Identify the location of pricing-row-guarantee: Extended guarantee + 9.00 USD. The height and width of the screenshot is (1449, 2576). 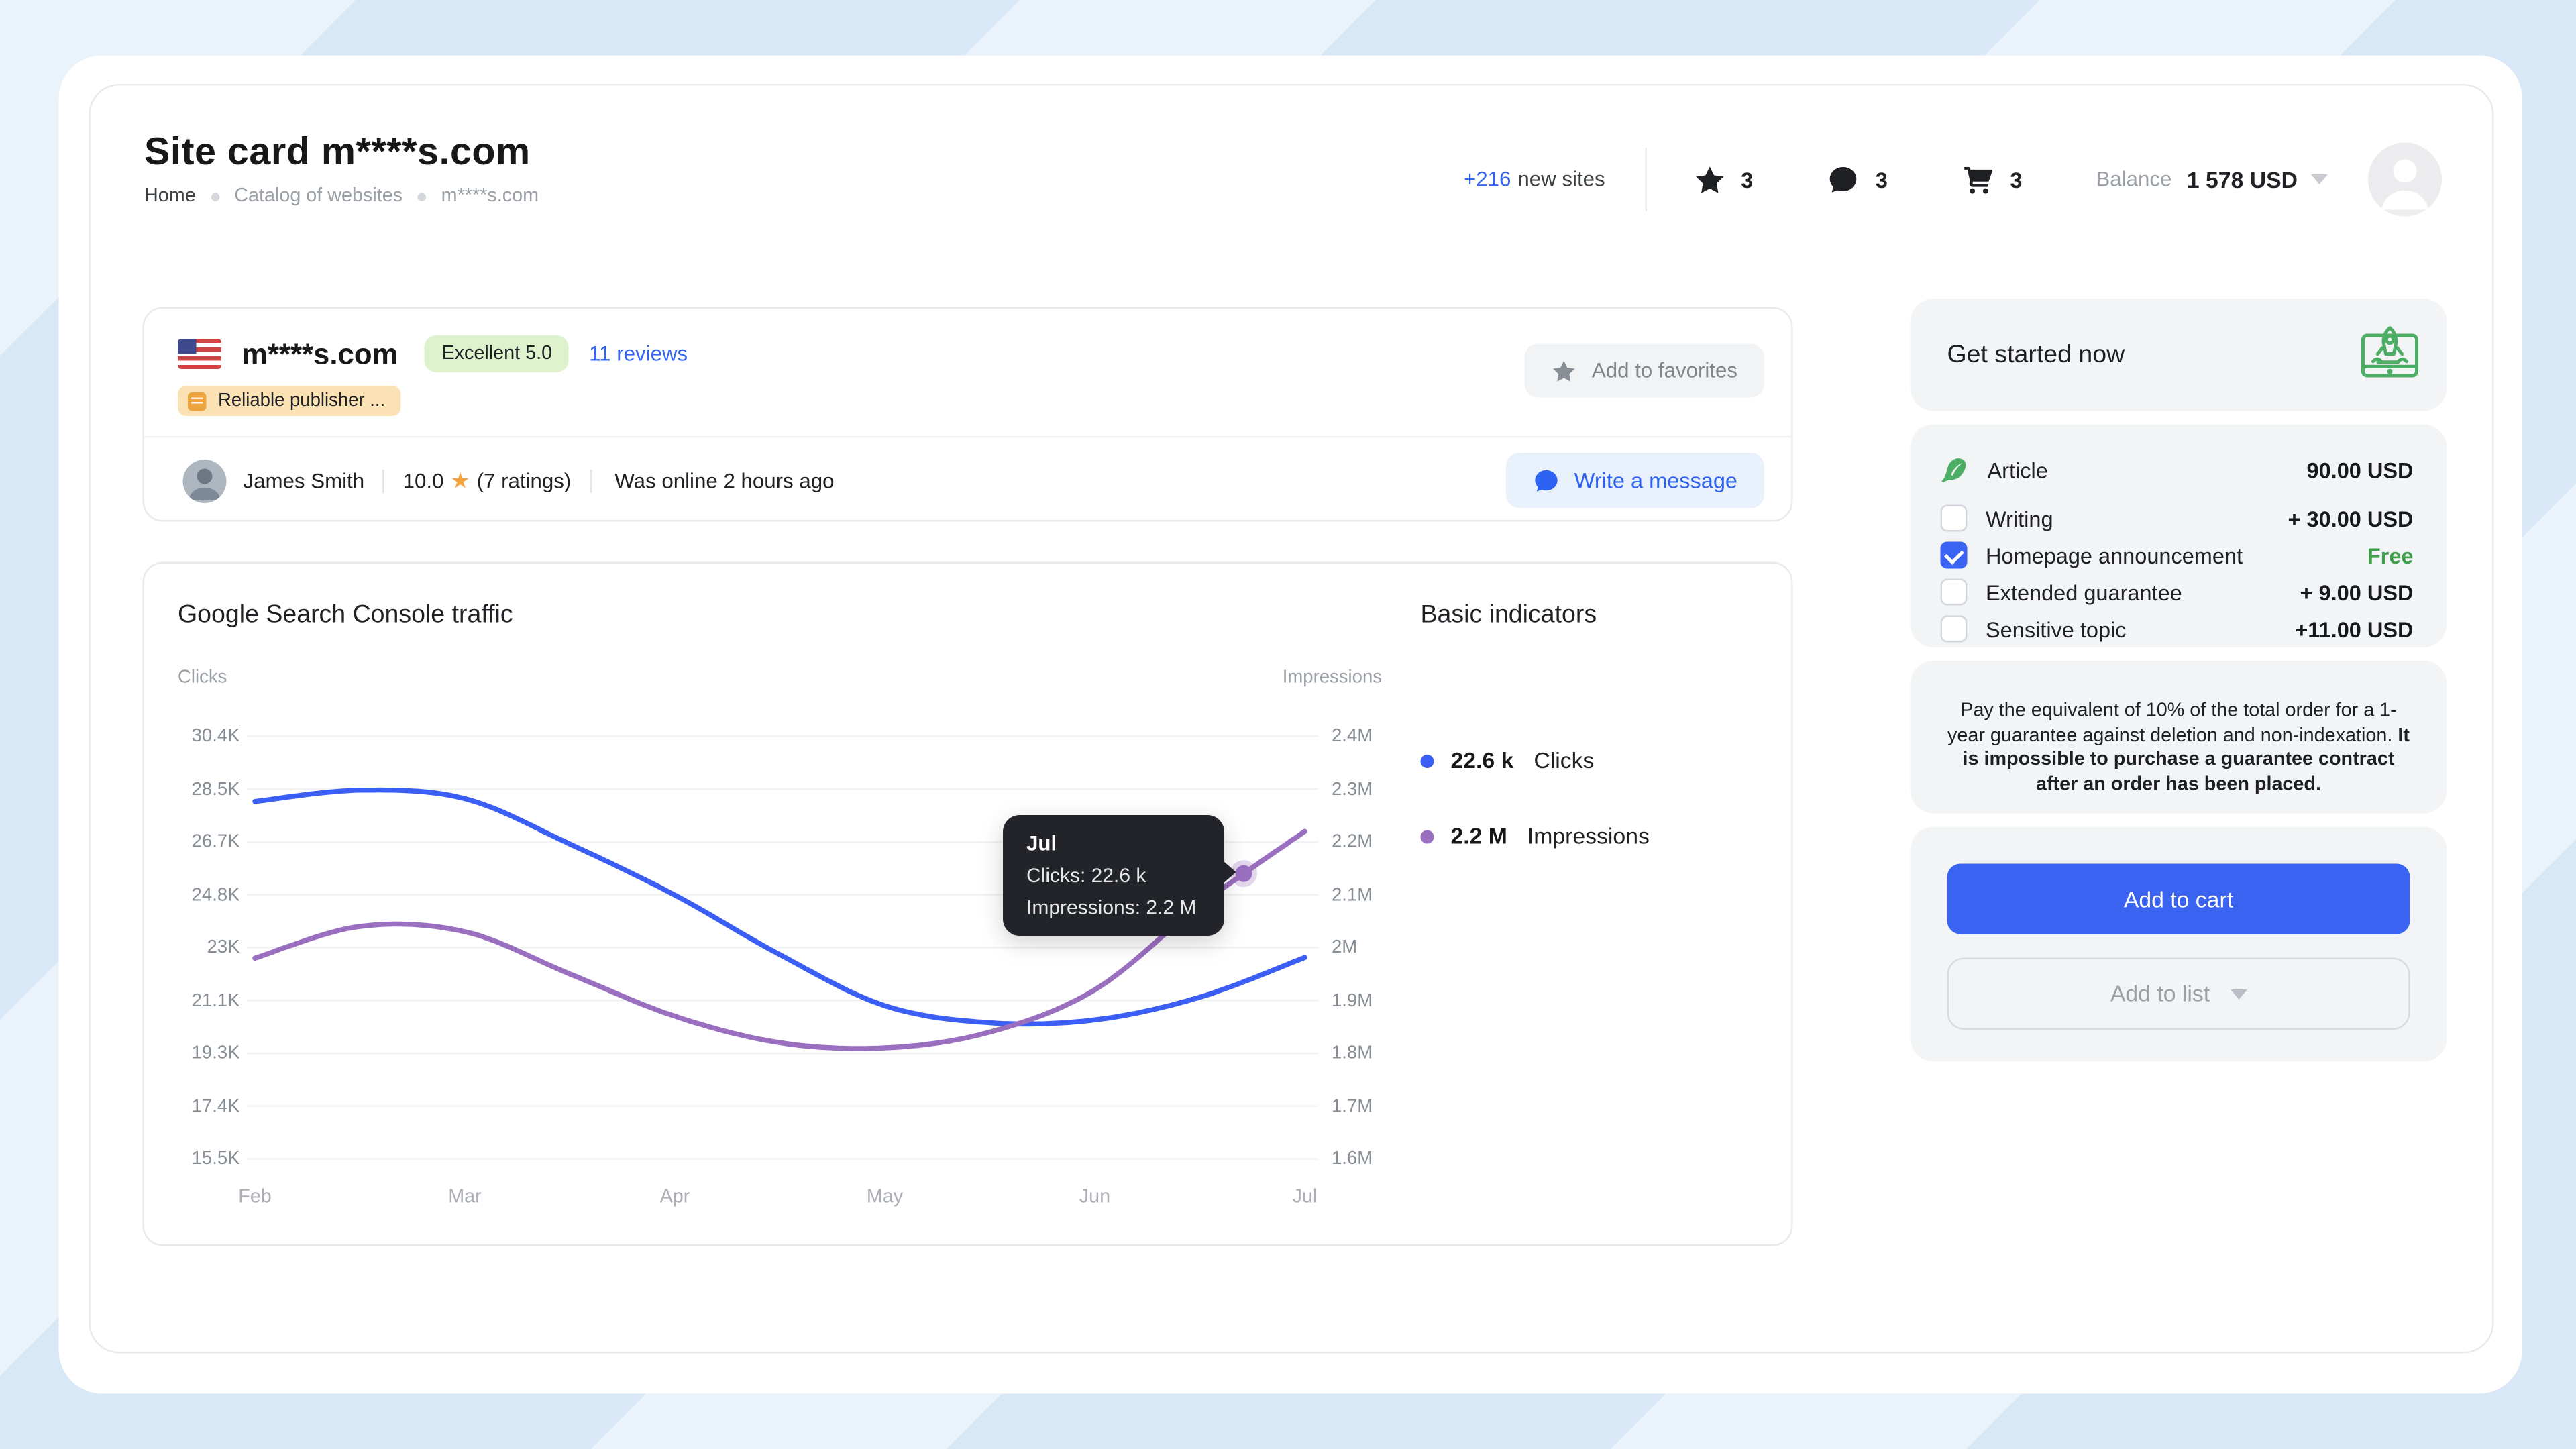
(2177, 592).